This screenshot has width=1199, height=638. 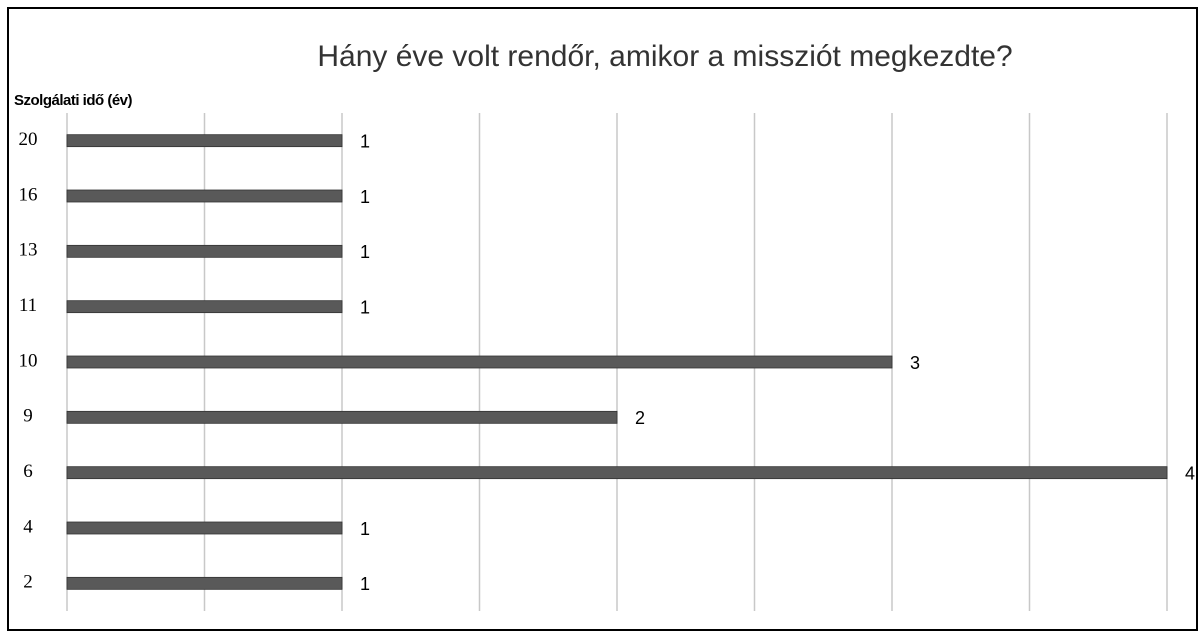 I want to click on y-tick-label: 9, so click(x=28, y=416).